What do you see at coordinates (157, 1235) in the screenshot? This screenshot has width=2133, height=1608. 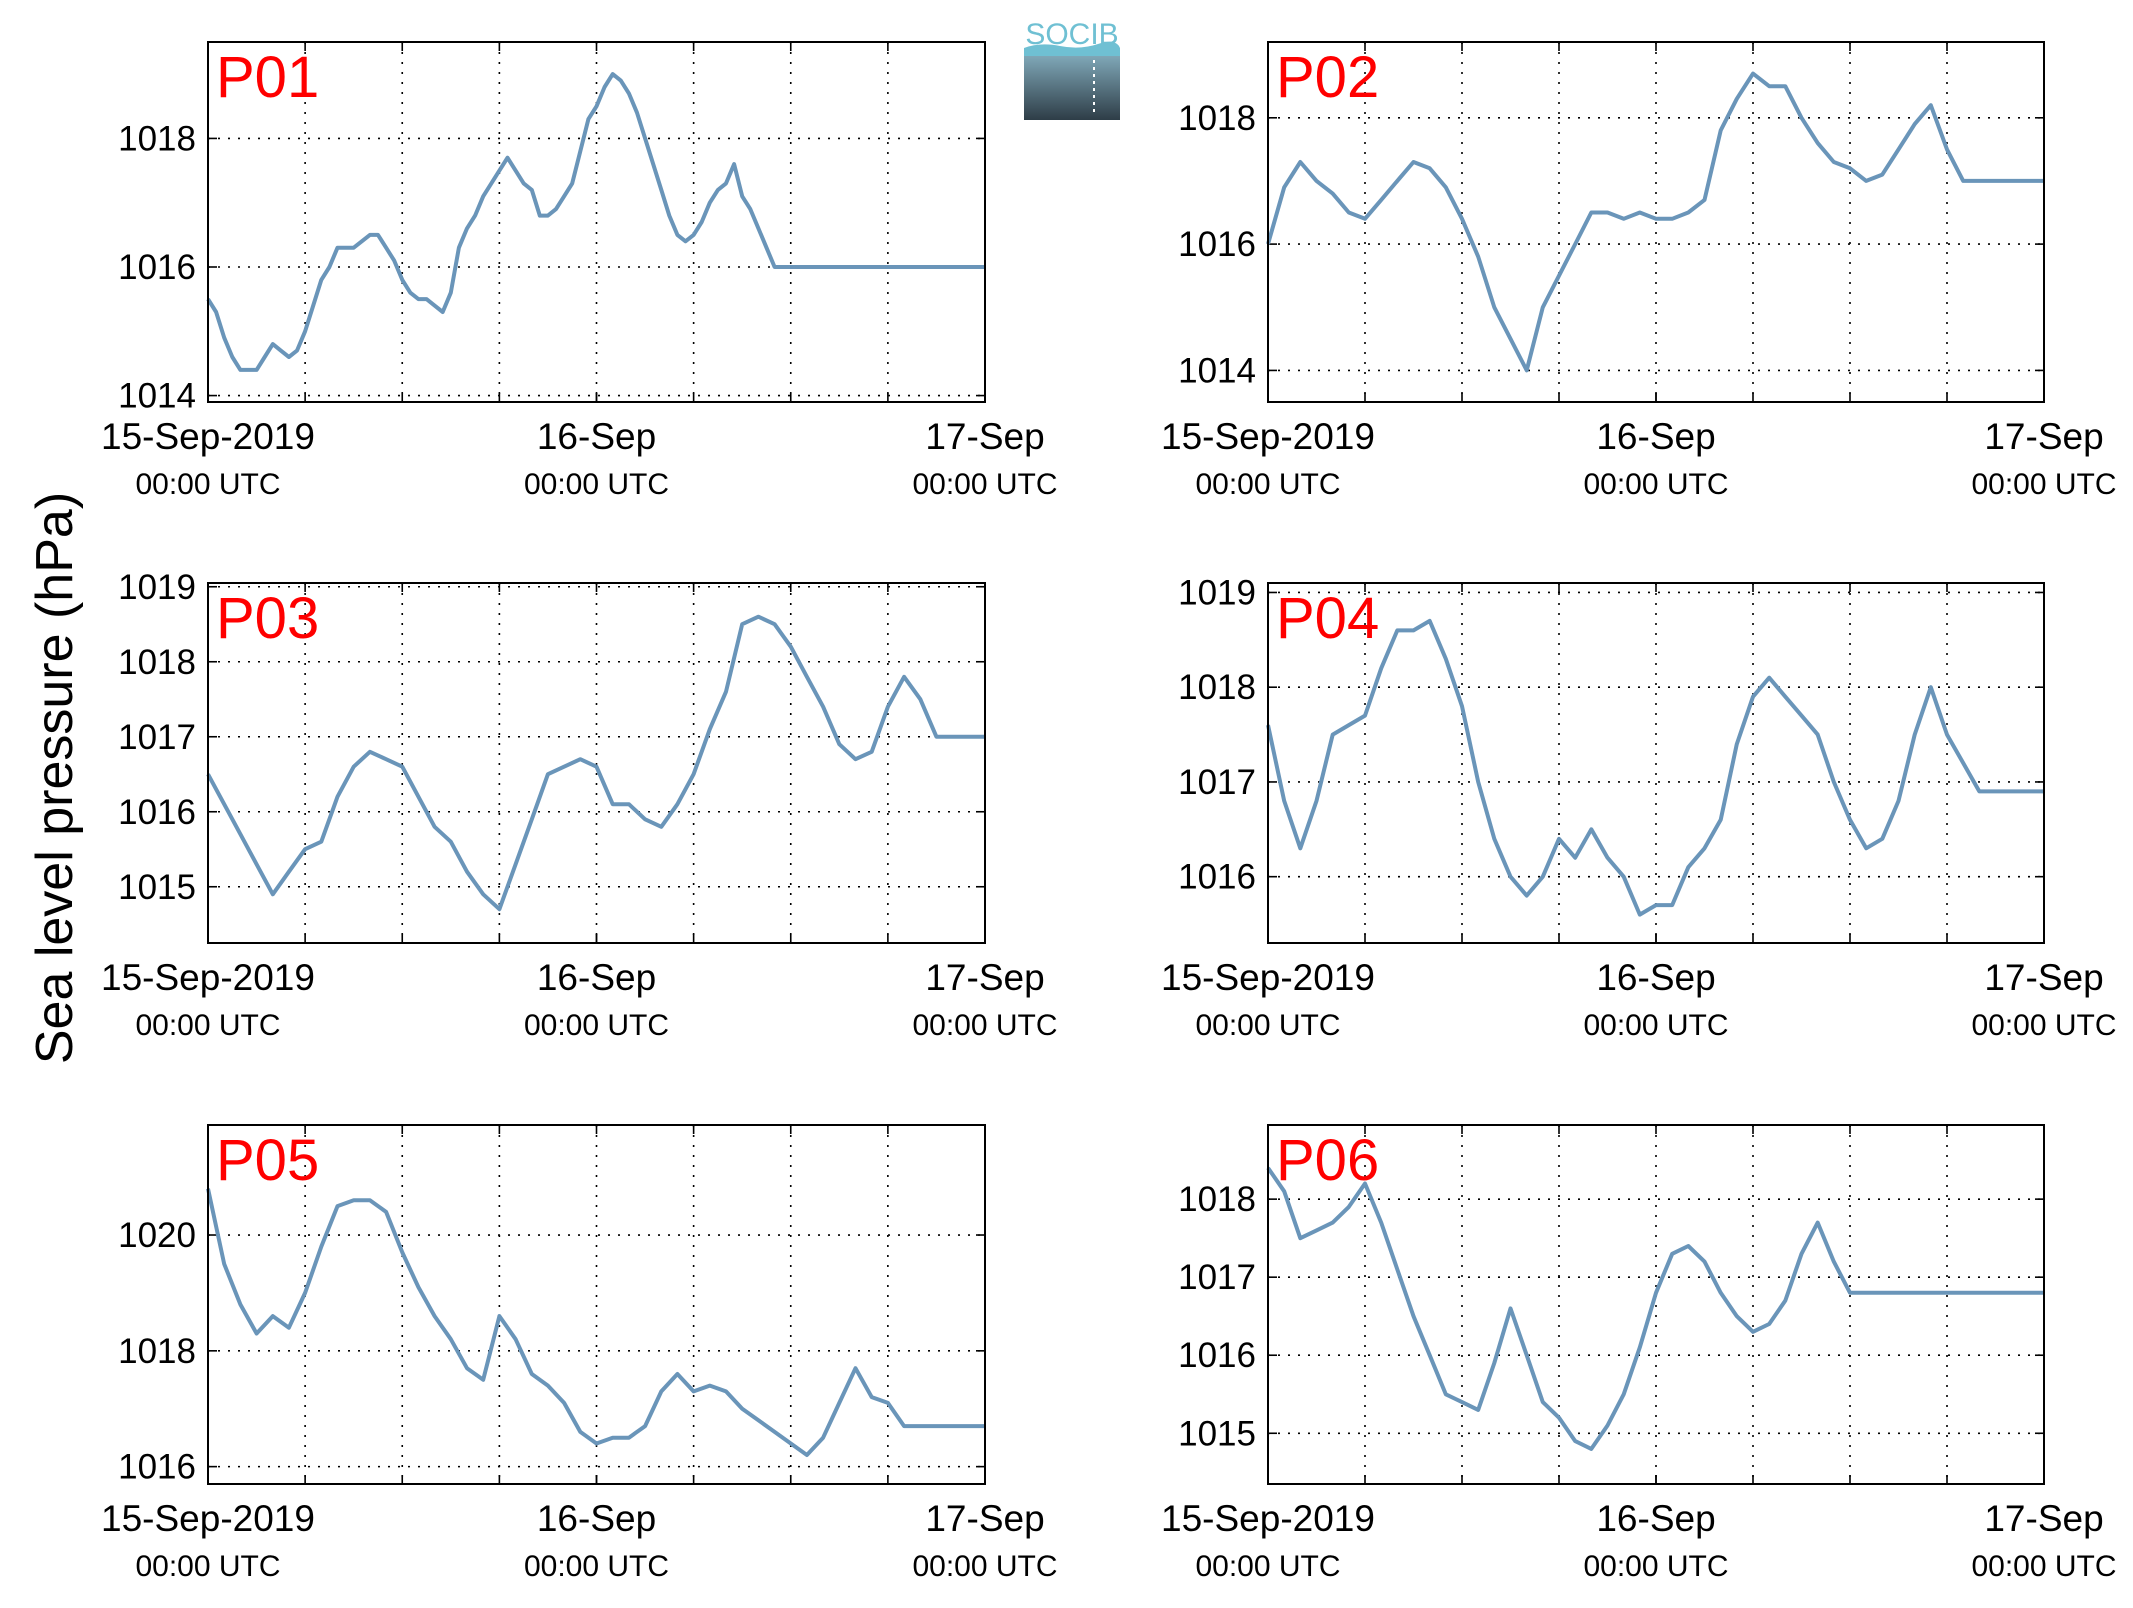 I see `y-tick-label: 1020` at bounding box center [157, 1235].